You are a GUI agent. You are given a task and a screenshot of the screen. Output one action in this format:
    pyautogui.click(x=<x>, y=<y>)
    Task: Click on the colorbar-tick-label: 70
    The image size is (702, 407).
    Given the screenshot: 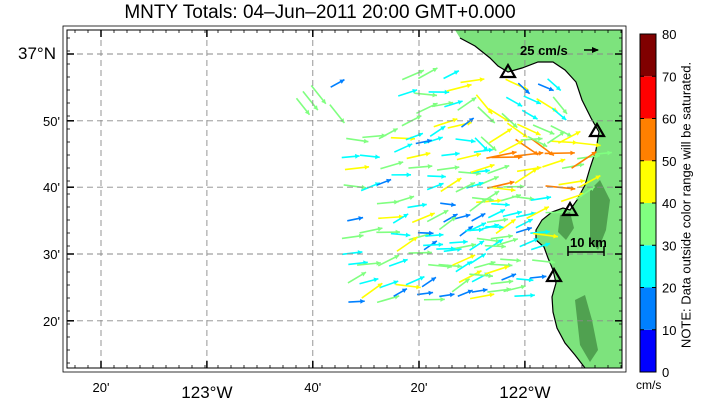 What is the action you would take?
    pyautogui.click(x=669, y=76)
    